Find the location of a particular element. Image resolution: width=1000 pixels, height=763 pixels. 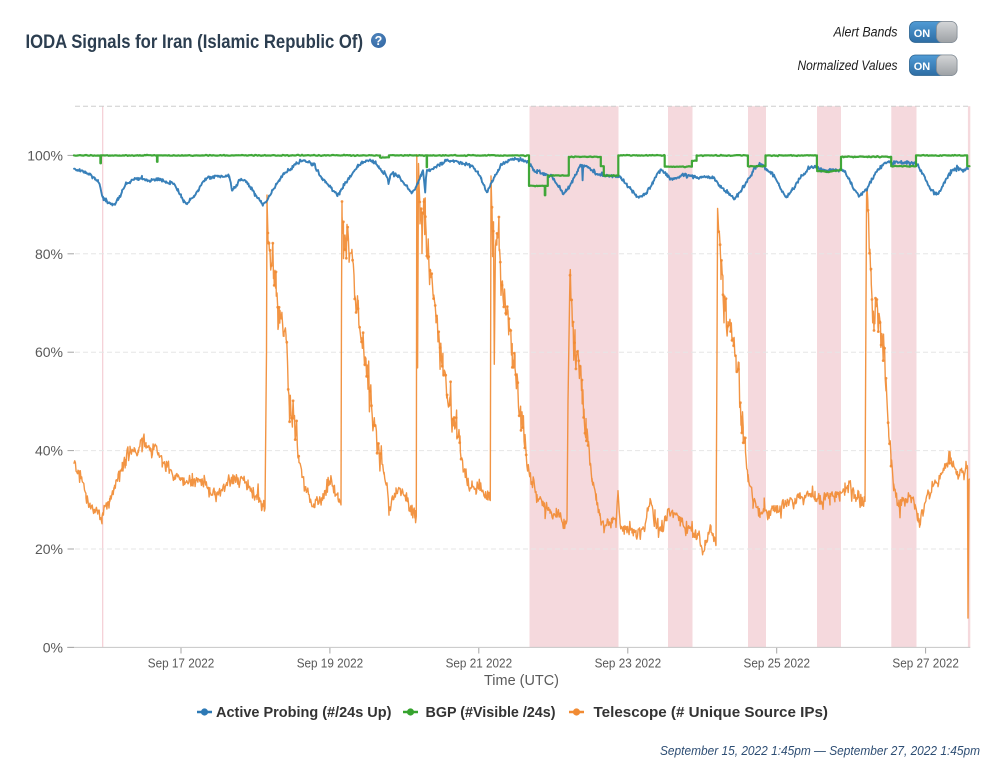

svg-text: 80% is located at coordinates (49, 254).